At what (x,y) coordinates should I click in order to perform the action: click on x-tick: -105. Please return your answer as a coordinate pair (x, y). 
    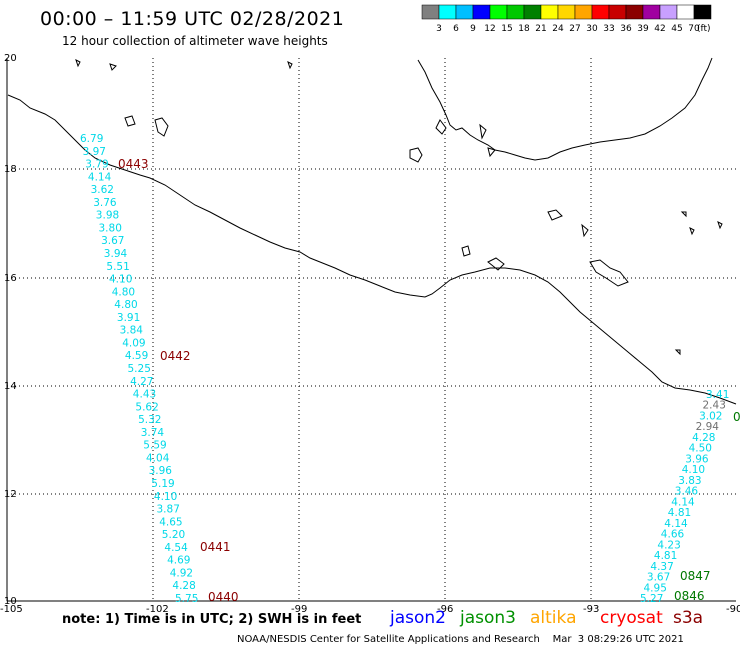
    Looking at the image, I should click on (11, 609).